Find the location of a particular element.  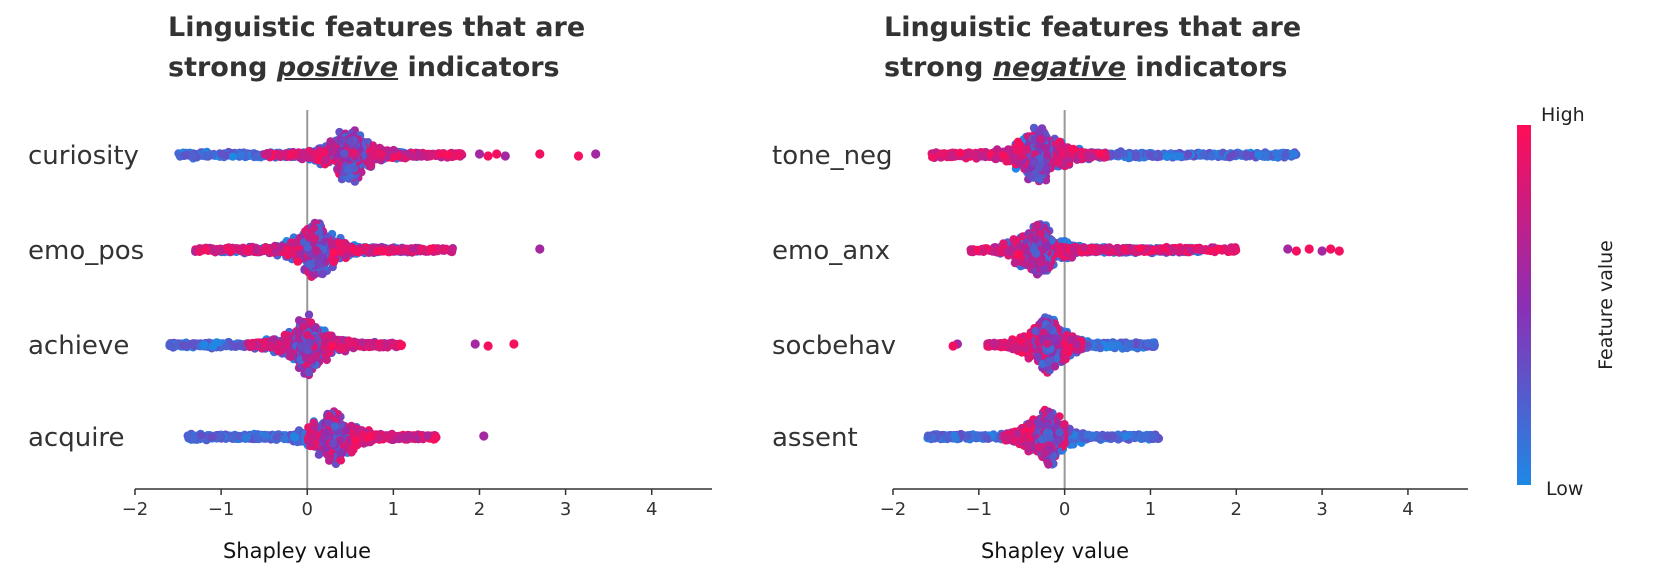

left-title-line1: Linguistic features that are is located at coordinates (377, 27).